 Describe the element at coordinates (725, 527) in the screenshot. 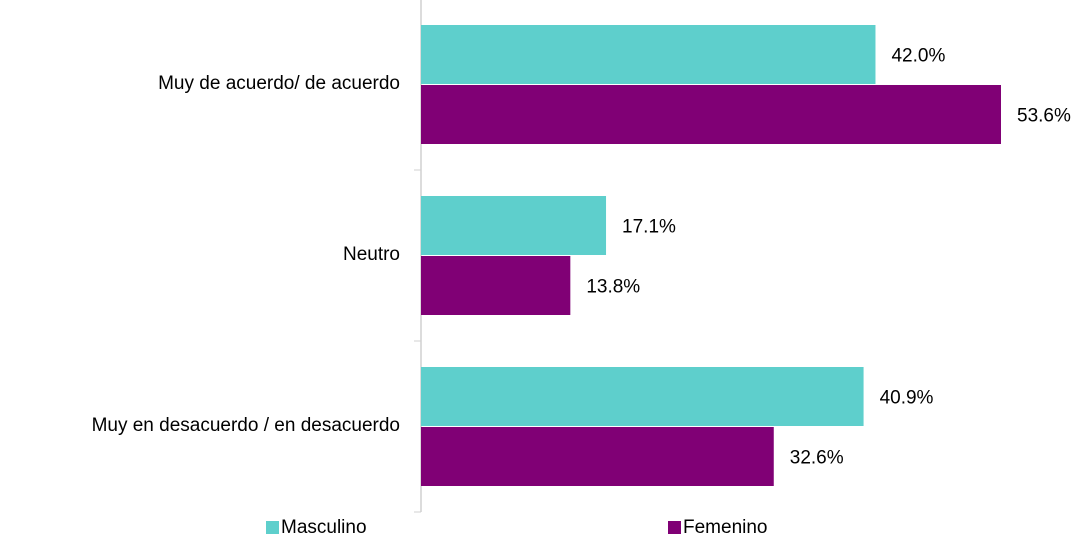

I see `legend-label: Femenino` at that location.